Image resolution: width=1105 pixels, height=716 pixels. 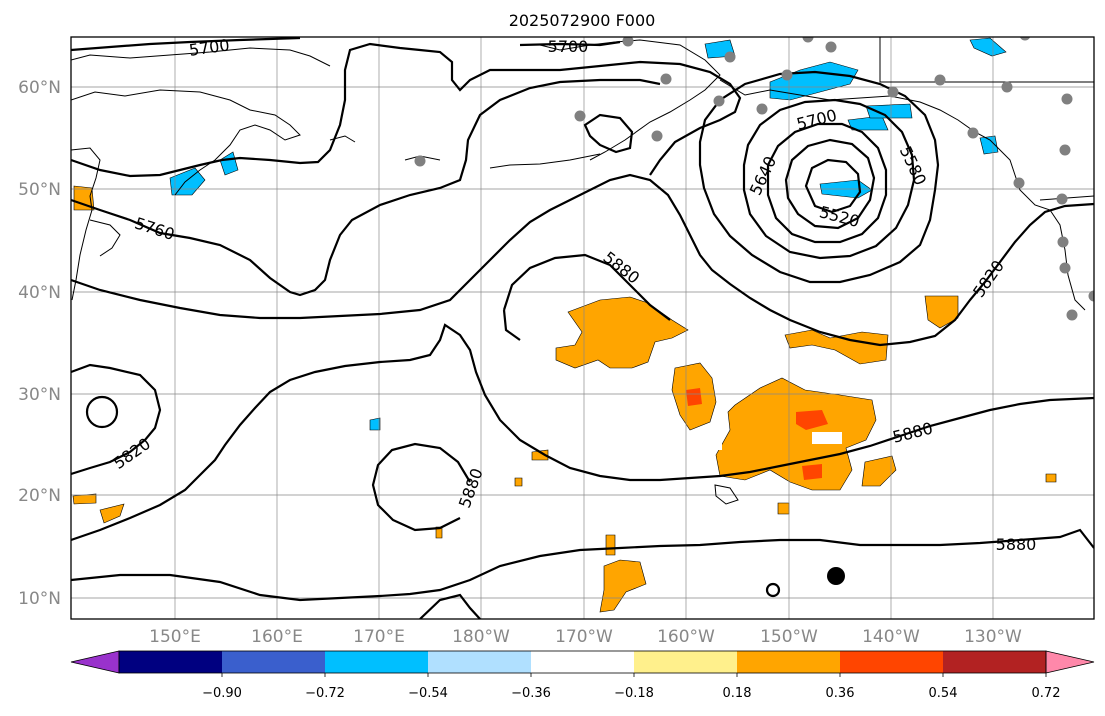 I want to click on latitude-tick-label: 60°N, so click(x=39, y=88).